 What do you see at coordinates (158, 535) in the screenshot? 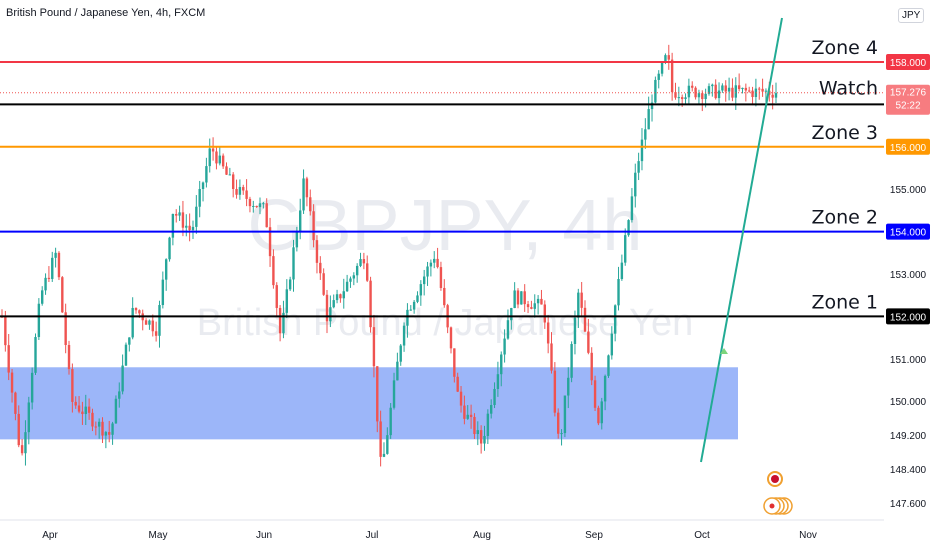
I see `x-tick-label: May` at bounding box center [158, 535].